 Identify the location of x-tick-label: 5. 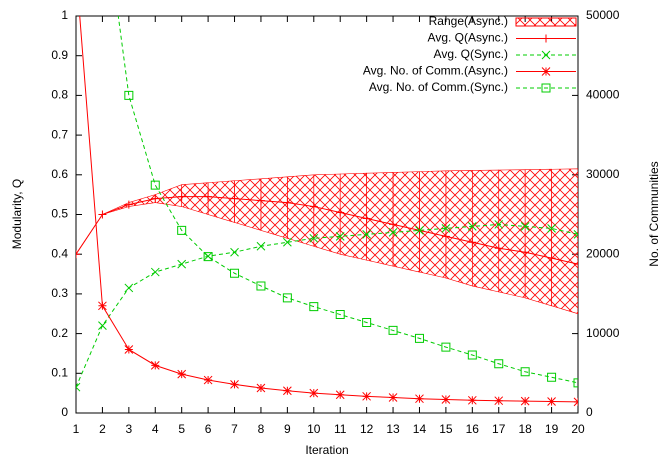
(181, 429).